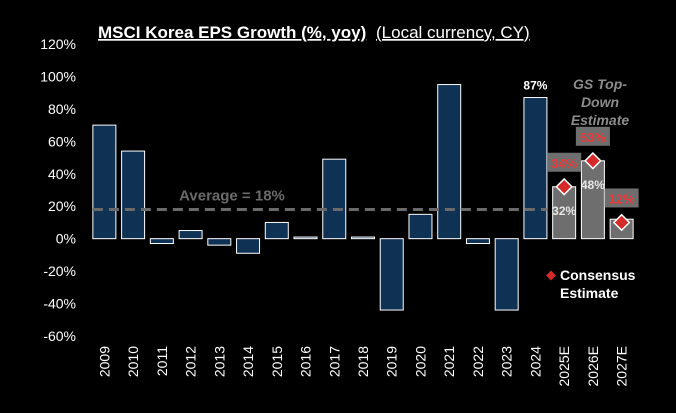 Image resolution: width=676 pixels, height=413 pixels. I want to click on gs-note-line-3: Estimate, so click(600, 120).